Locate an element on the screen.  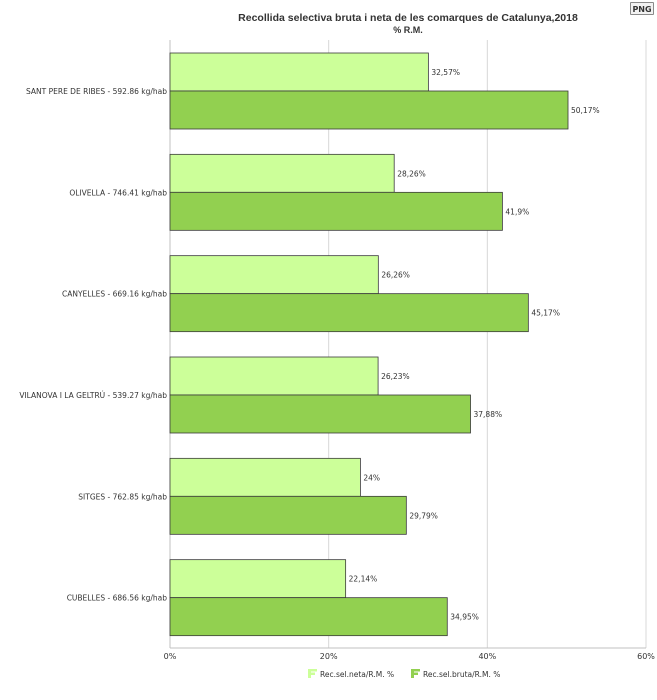
x-tick-label: 40% is located at coordinates (487, 656).